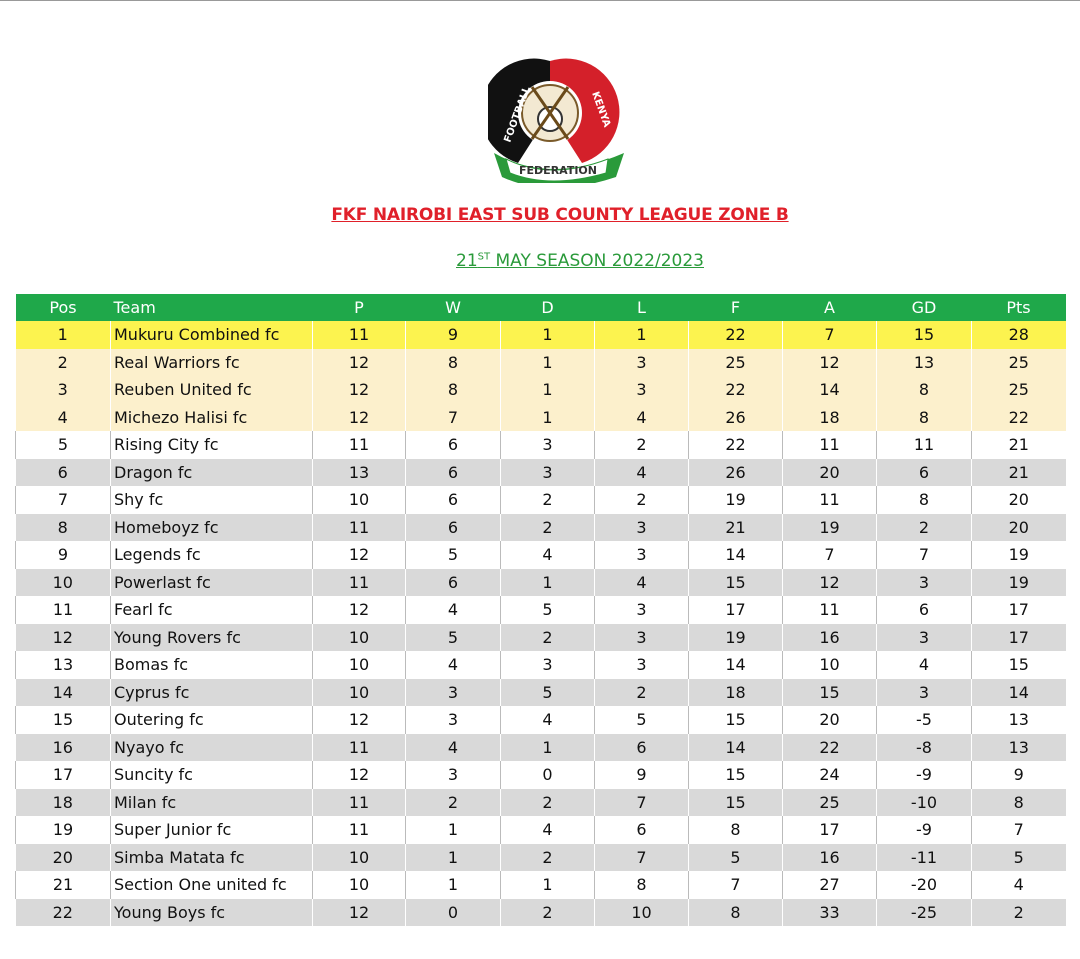 This screenshot has width=1080, height=959. Describe the element at coordinates (63, 307) in the screenshot. I see `column-header: Pos` at that location.